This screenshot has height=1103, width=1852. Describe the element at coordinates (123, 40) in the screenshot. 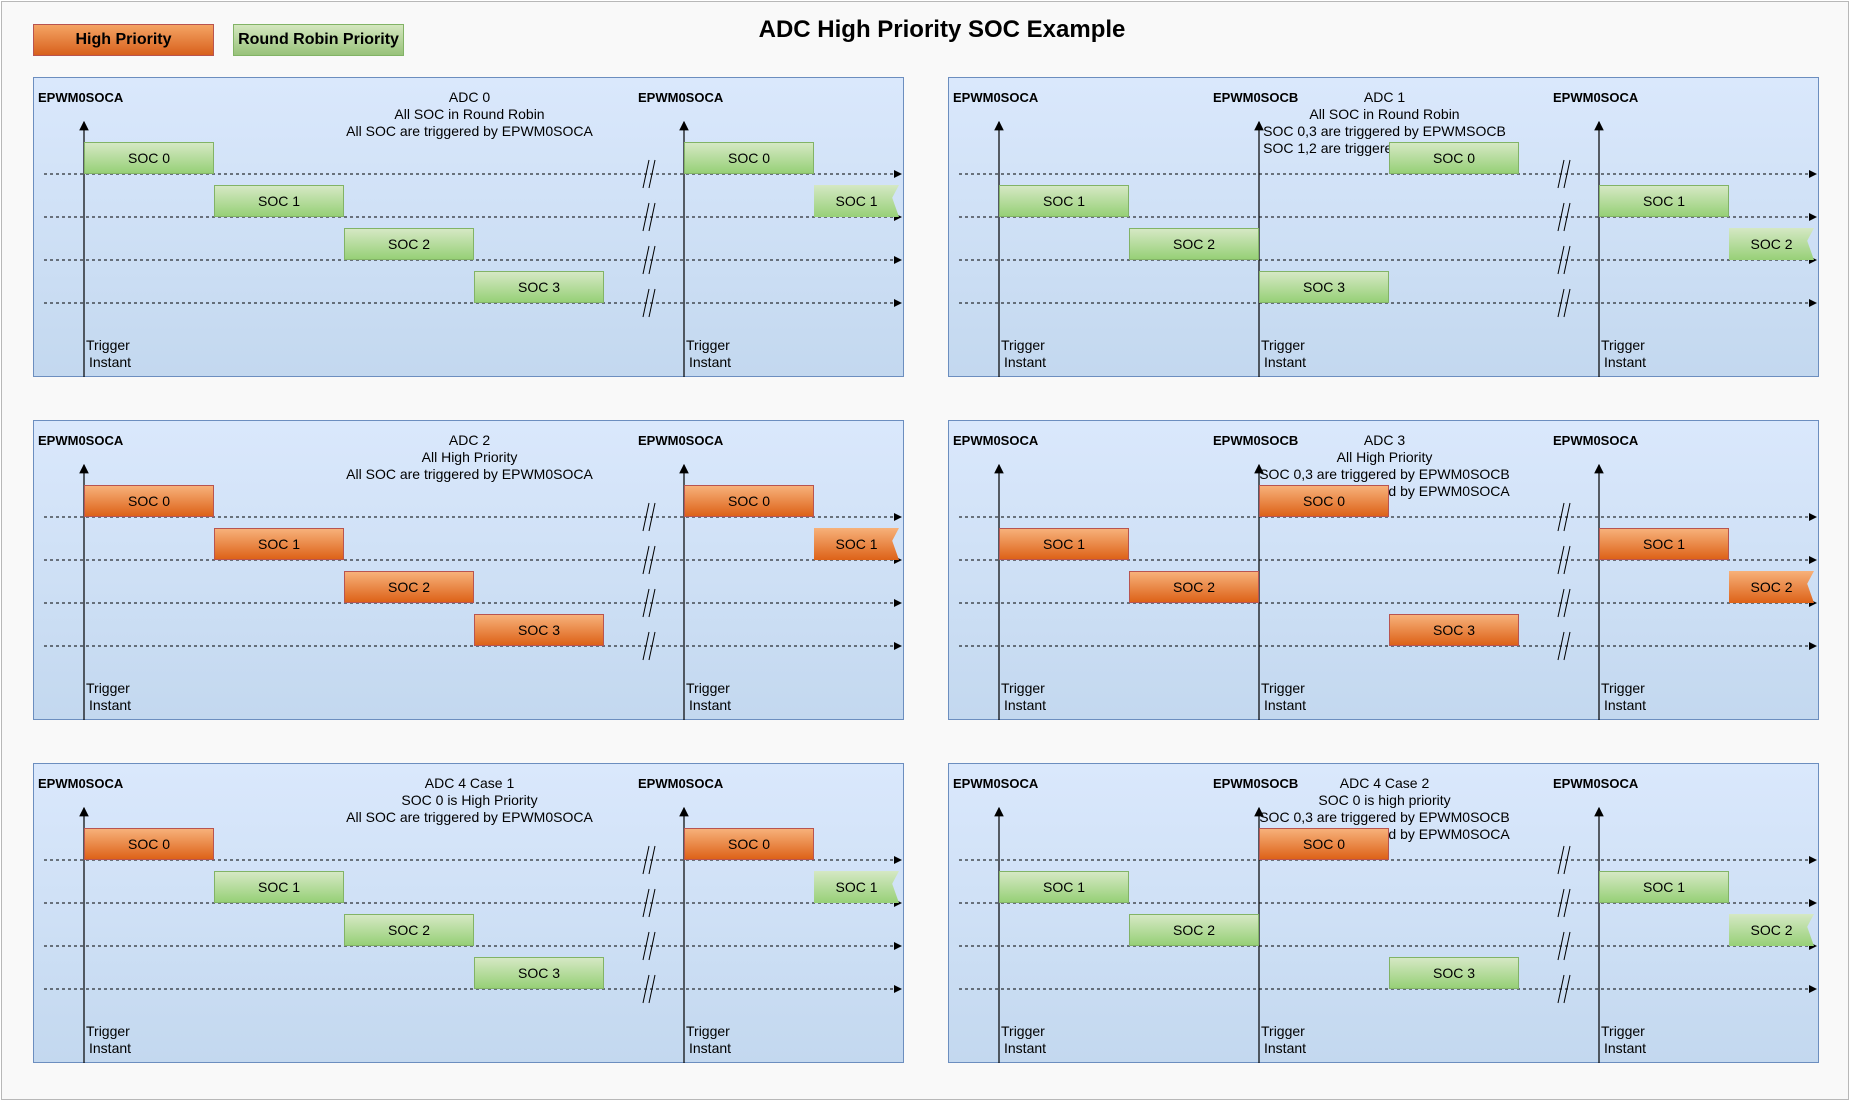

I see `legend-high-priority: High Priority` at that location.